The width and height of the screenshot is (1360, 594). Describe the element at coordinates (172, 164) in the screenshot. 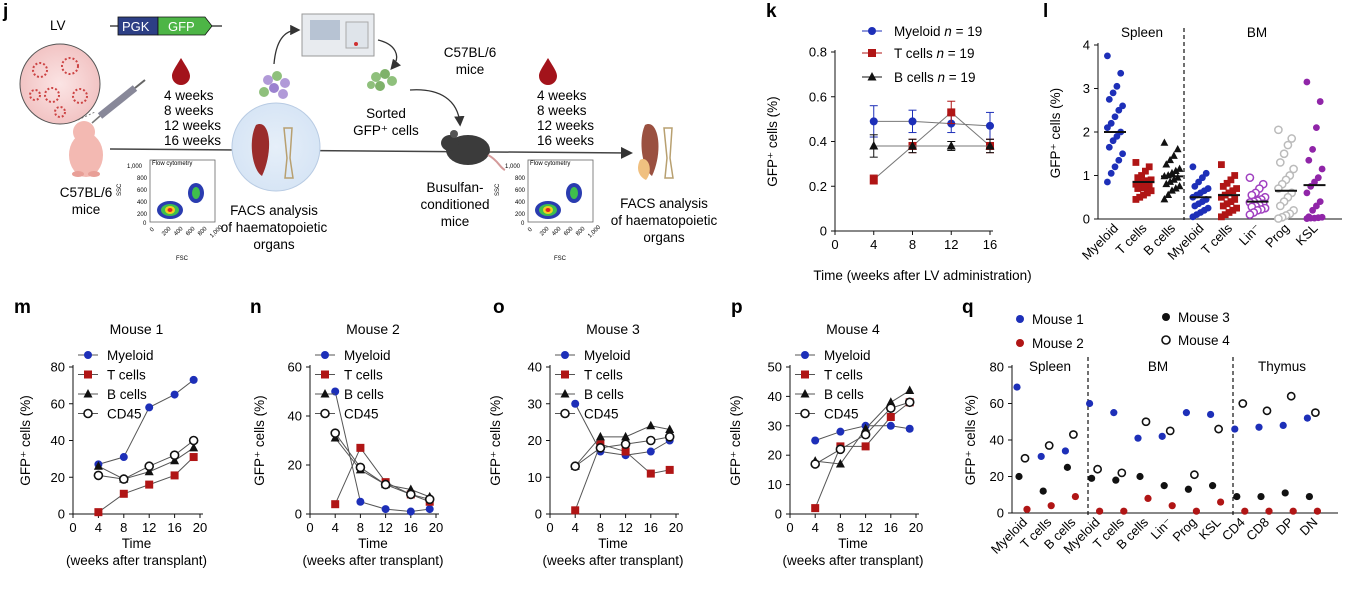

I see `flow-title-left: Flow cytometry` at that location.